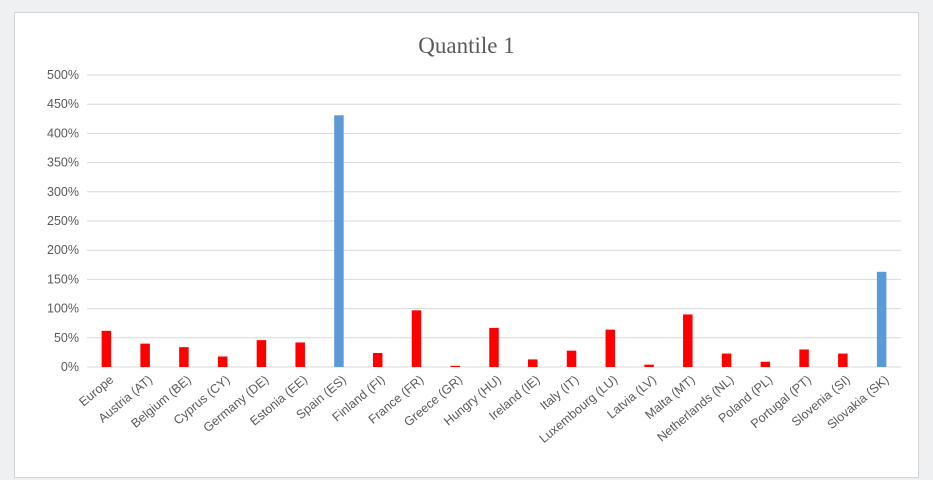  Describe the element at coordinates (63, 133) in the screenshot. I see `y-tick-label: 400%` at that location.